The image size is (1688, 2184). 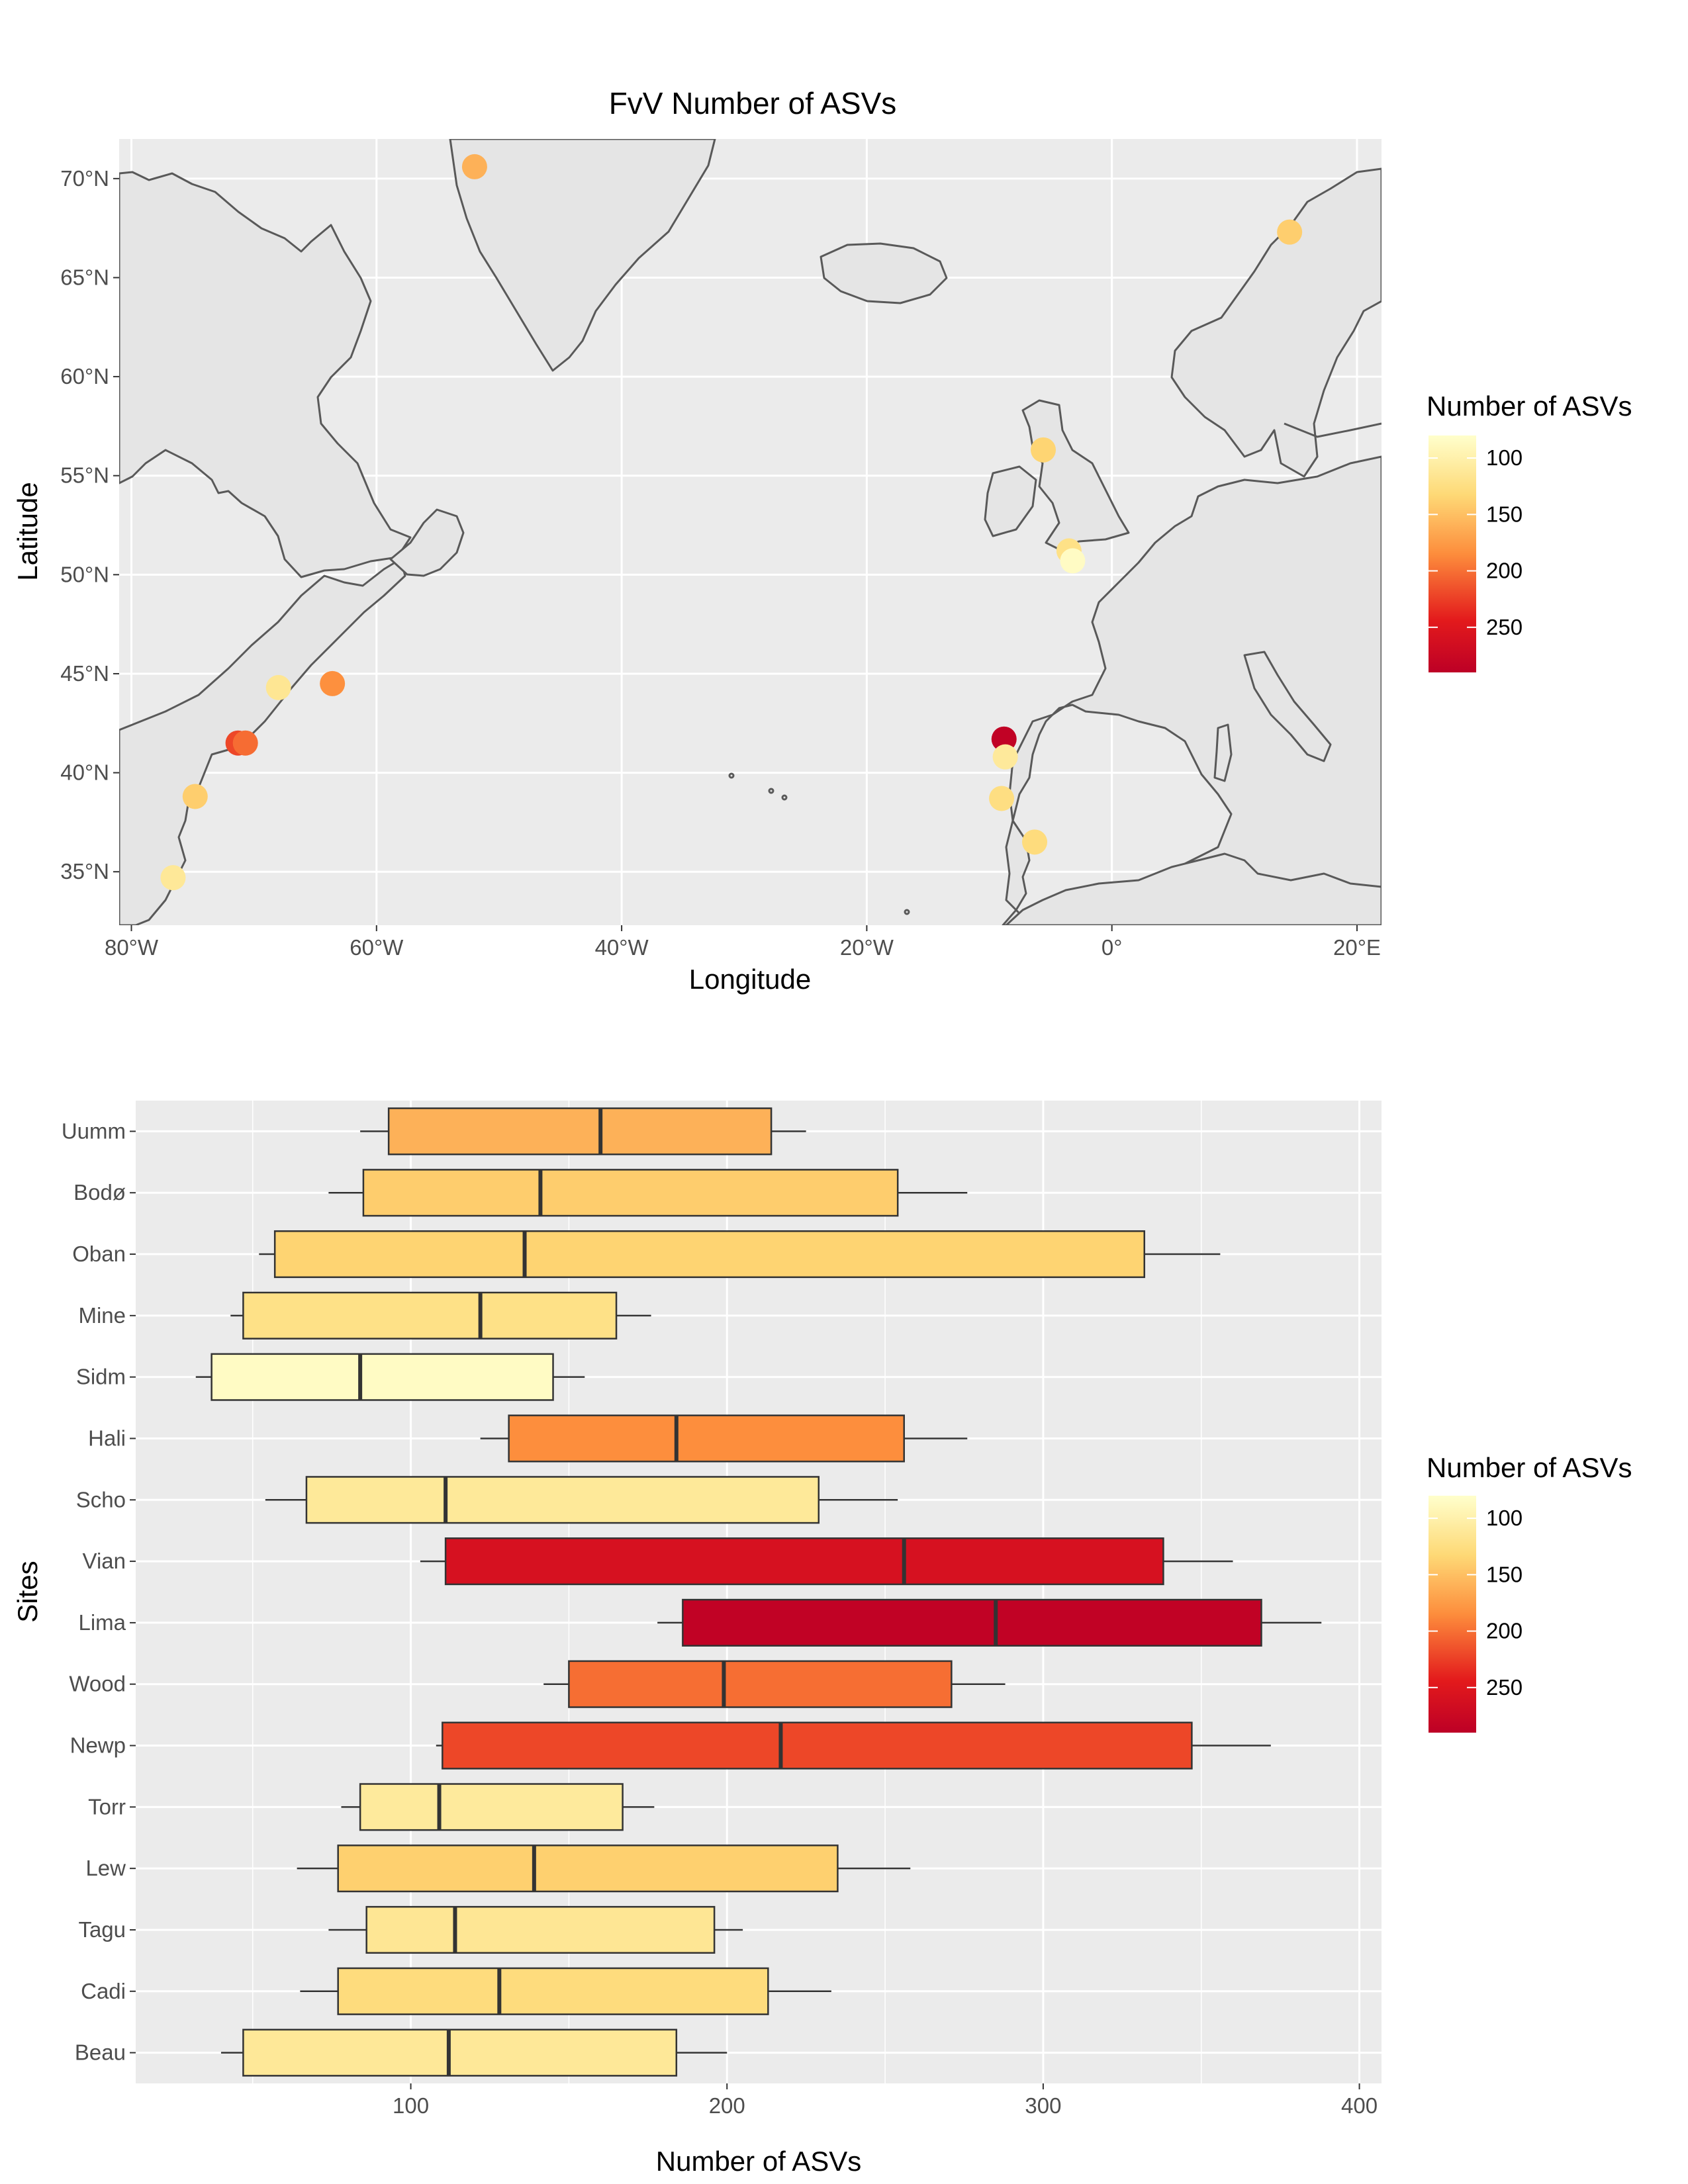 What do you see at coordinates (907, 912) in the screenshot?
I see `madeira-island` at bounding box center [907, 912].